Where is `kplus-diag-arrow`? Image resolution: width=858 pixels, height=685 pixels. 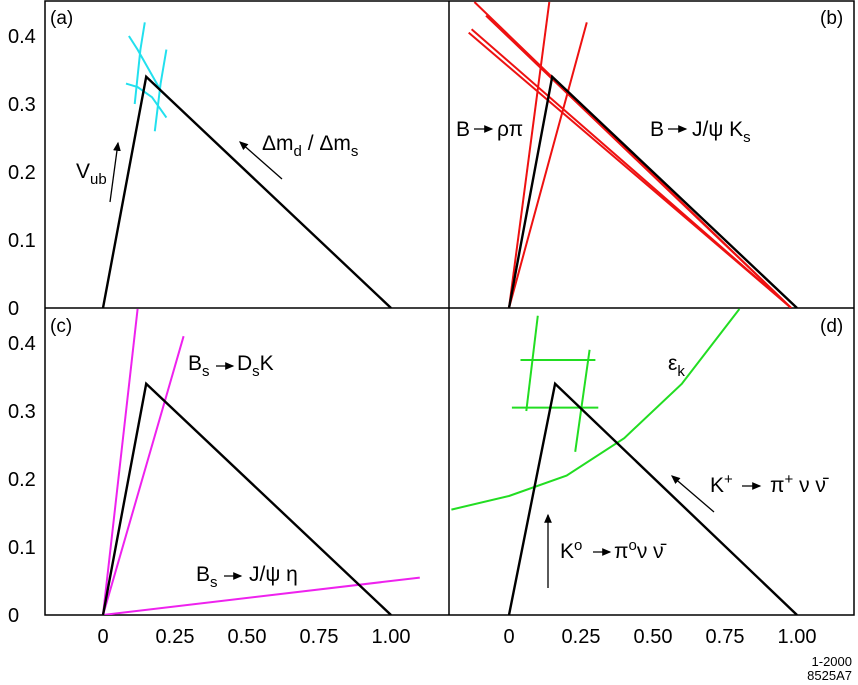
kplus-diag-arrow is located at coordinates (693, 494).